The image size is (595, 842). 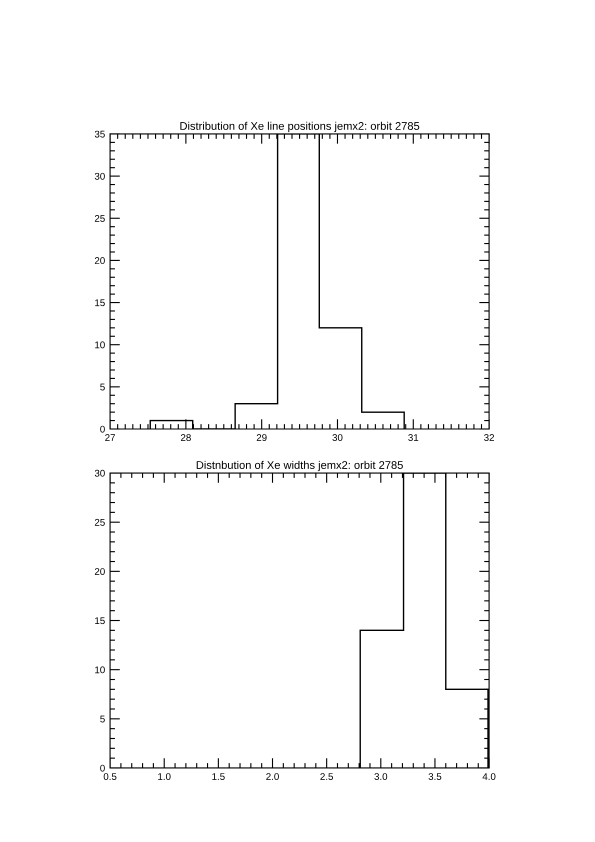 What do you see at coordinates (413, 437) in the screenshot?
I see `x-tick-label: 31` at bounding box center [413, 437].